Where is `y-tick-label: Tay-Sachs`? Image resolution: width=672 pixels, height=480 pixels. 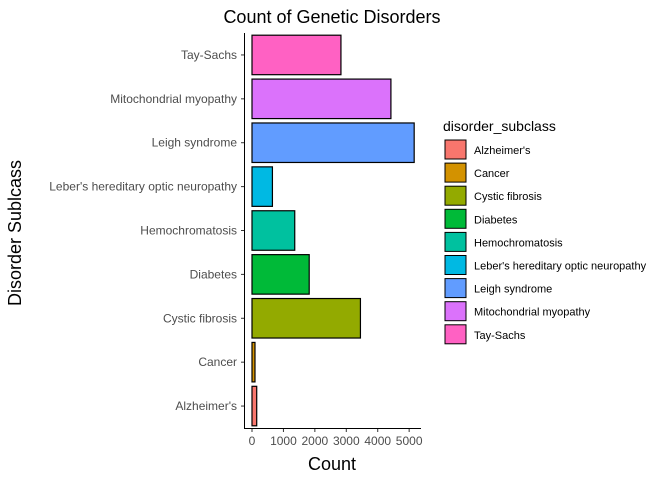
y-tick-label: Tay-Sachs is located at coordinates (209, 55).